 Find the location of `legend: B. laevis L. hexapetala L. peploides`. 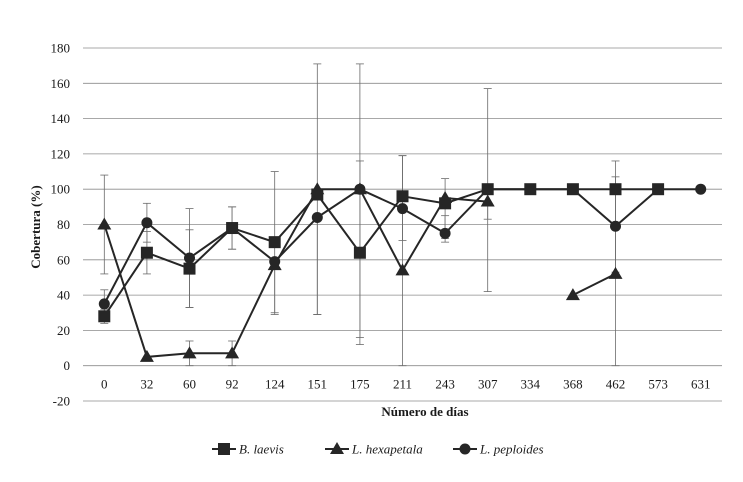

legend: B. laevis L. hexapetala L. peploides is located at coordinates (378, 449).